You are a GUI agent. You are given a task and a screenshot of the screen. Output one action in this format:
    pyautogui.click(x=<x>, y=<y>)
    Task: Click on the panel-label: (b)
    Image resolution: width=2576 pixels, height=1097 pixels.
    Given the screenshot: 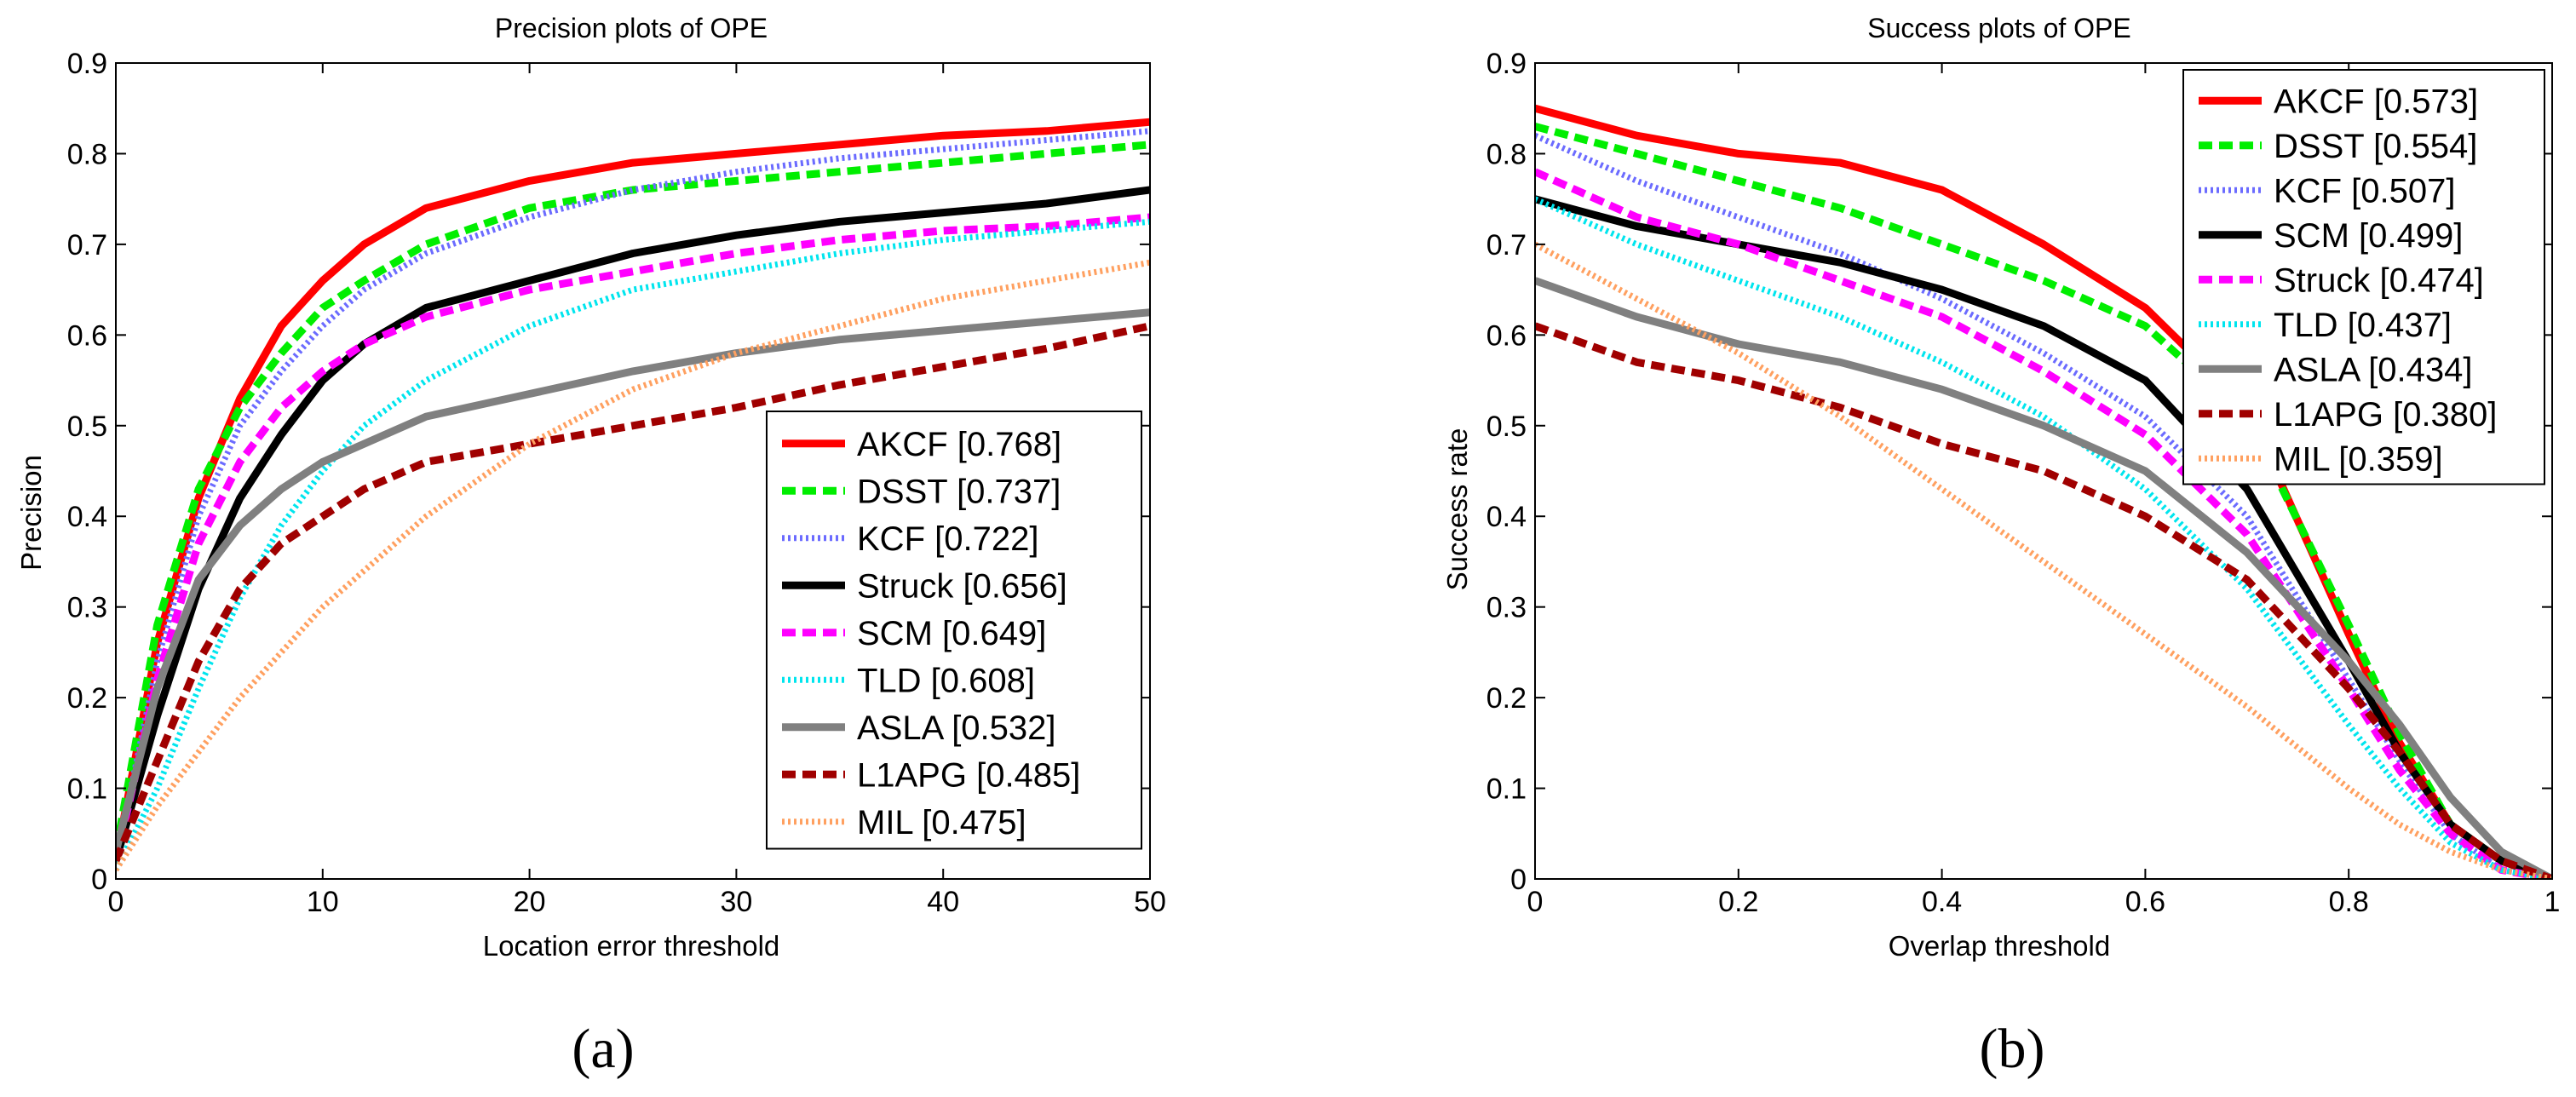 What is the action you would take?
    pyautogui.click(x=2012, y=1049)
    